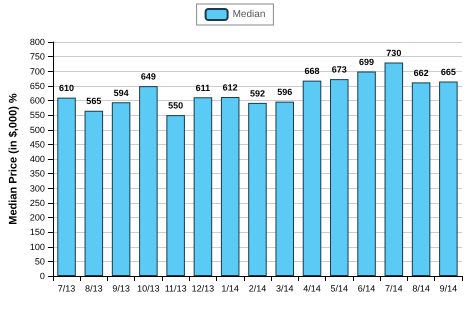  I want to click on x-tick-label: 8/14, so click(421, 289).